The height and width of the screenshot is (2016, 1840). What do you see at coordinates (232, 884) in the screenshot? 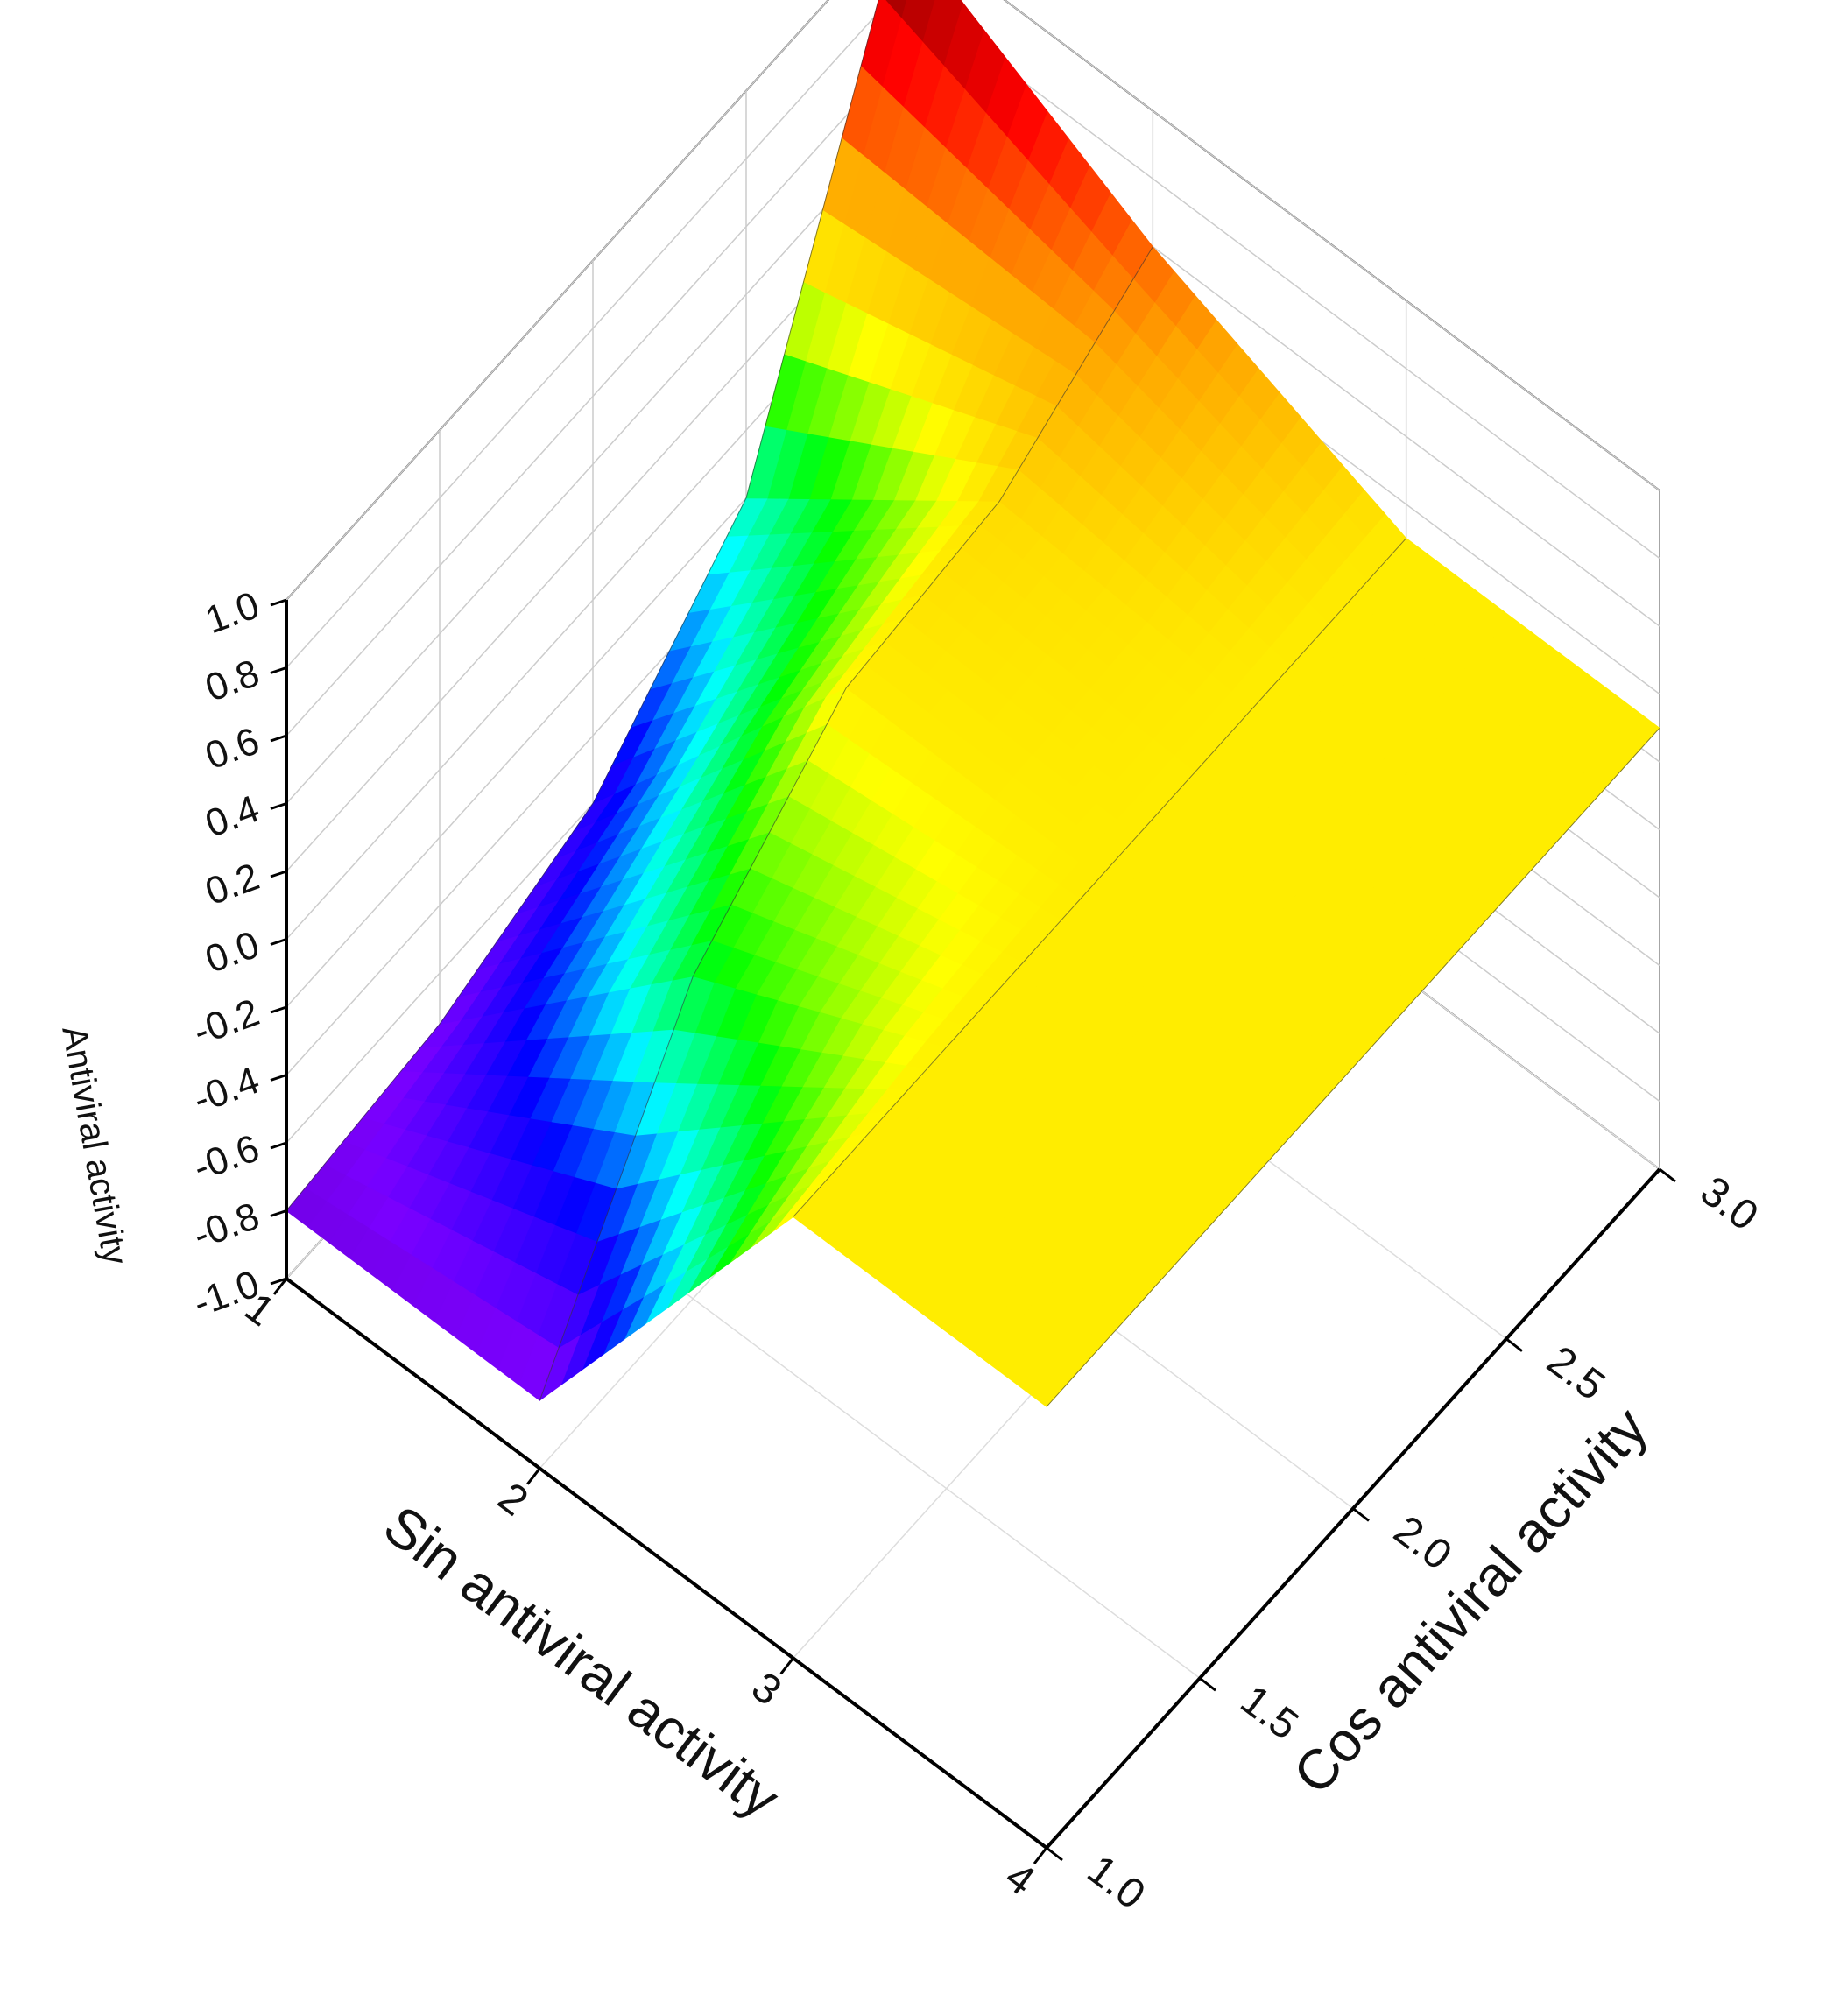
I see `z-tick-label: 0.2` at bounding box center [232, 884].